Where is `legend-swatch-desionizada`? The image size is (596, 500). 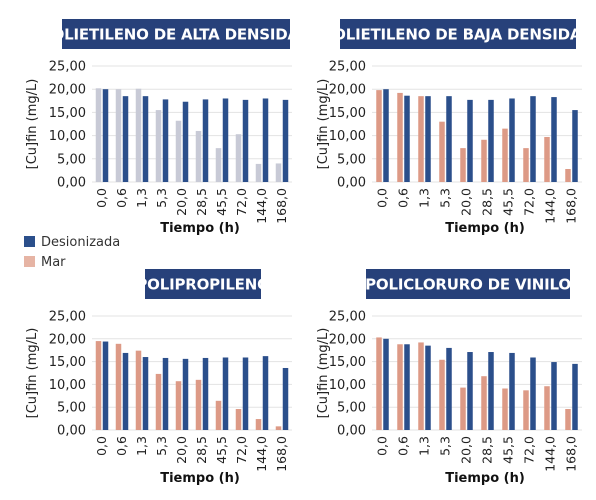
legend-swatch-desionizada is located at coordinates (29, 241).